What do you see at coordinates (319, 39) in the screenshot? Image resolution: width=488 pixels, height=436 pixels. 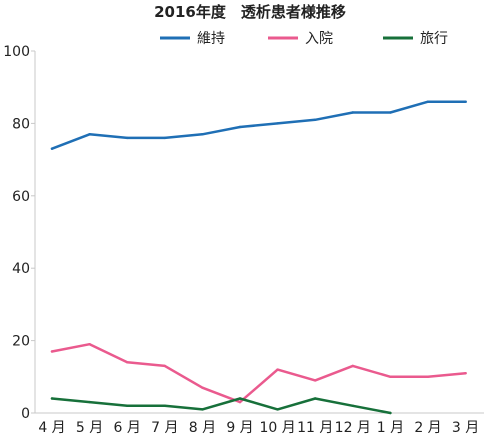 I see `legend-label-1: 入院` at bounding box center [319, 39].